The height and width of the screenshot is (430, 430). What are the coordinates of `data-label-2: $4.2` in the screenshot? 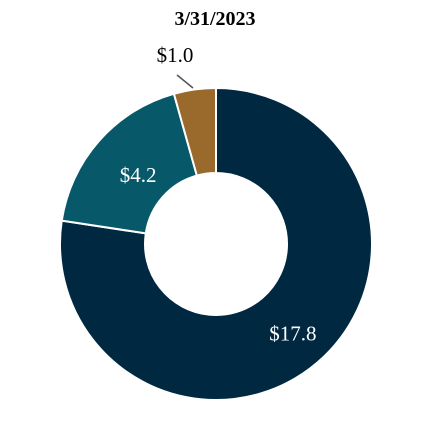 It's located at (138, 175).